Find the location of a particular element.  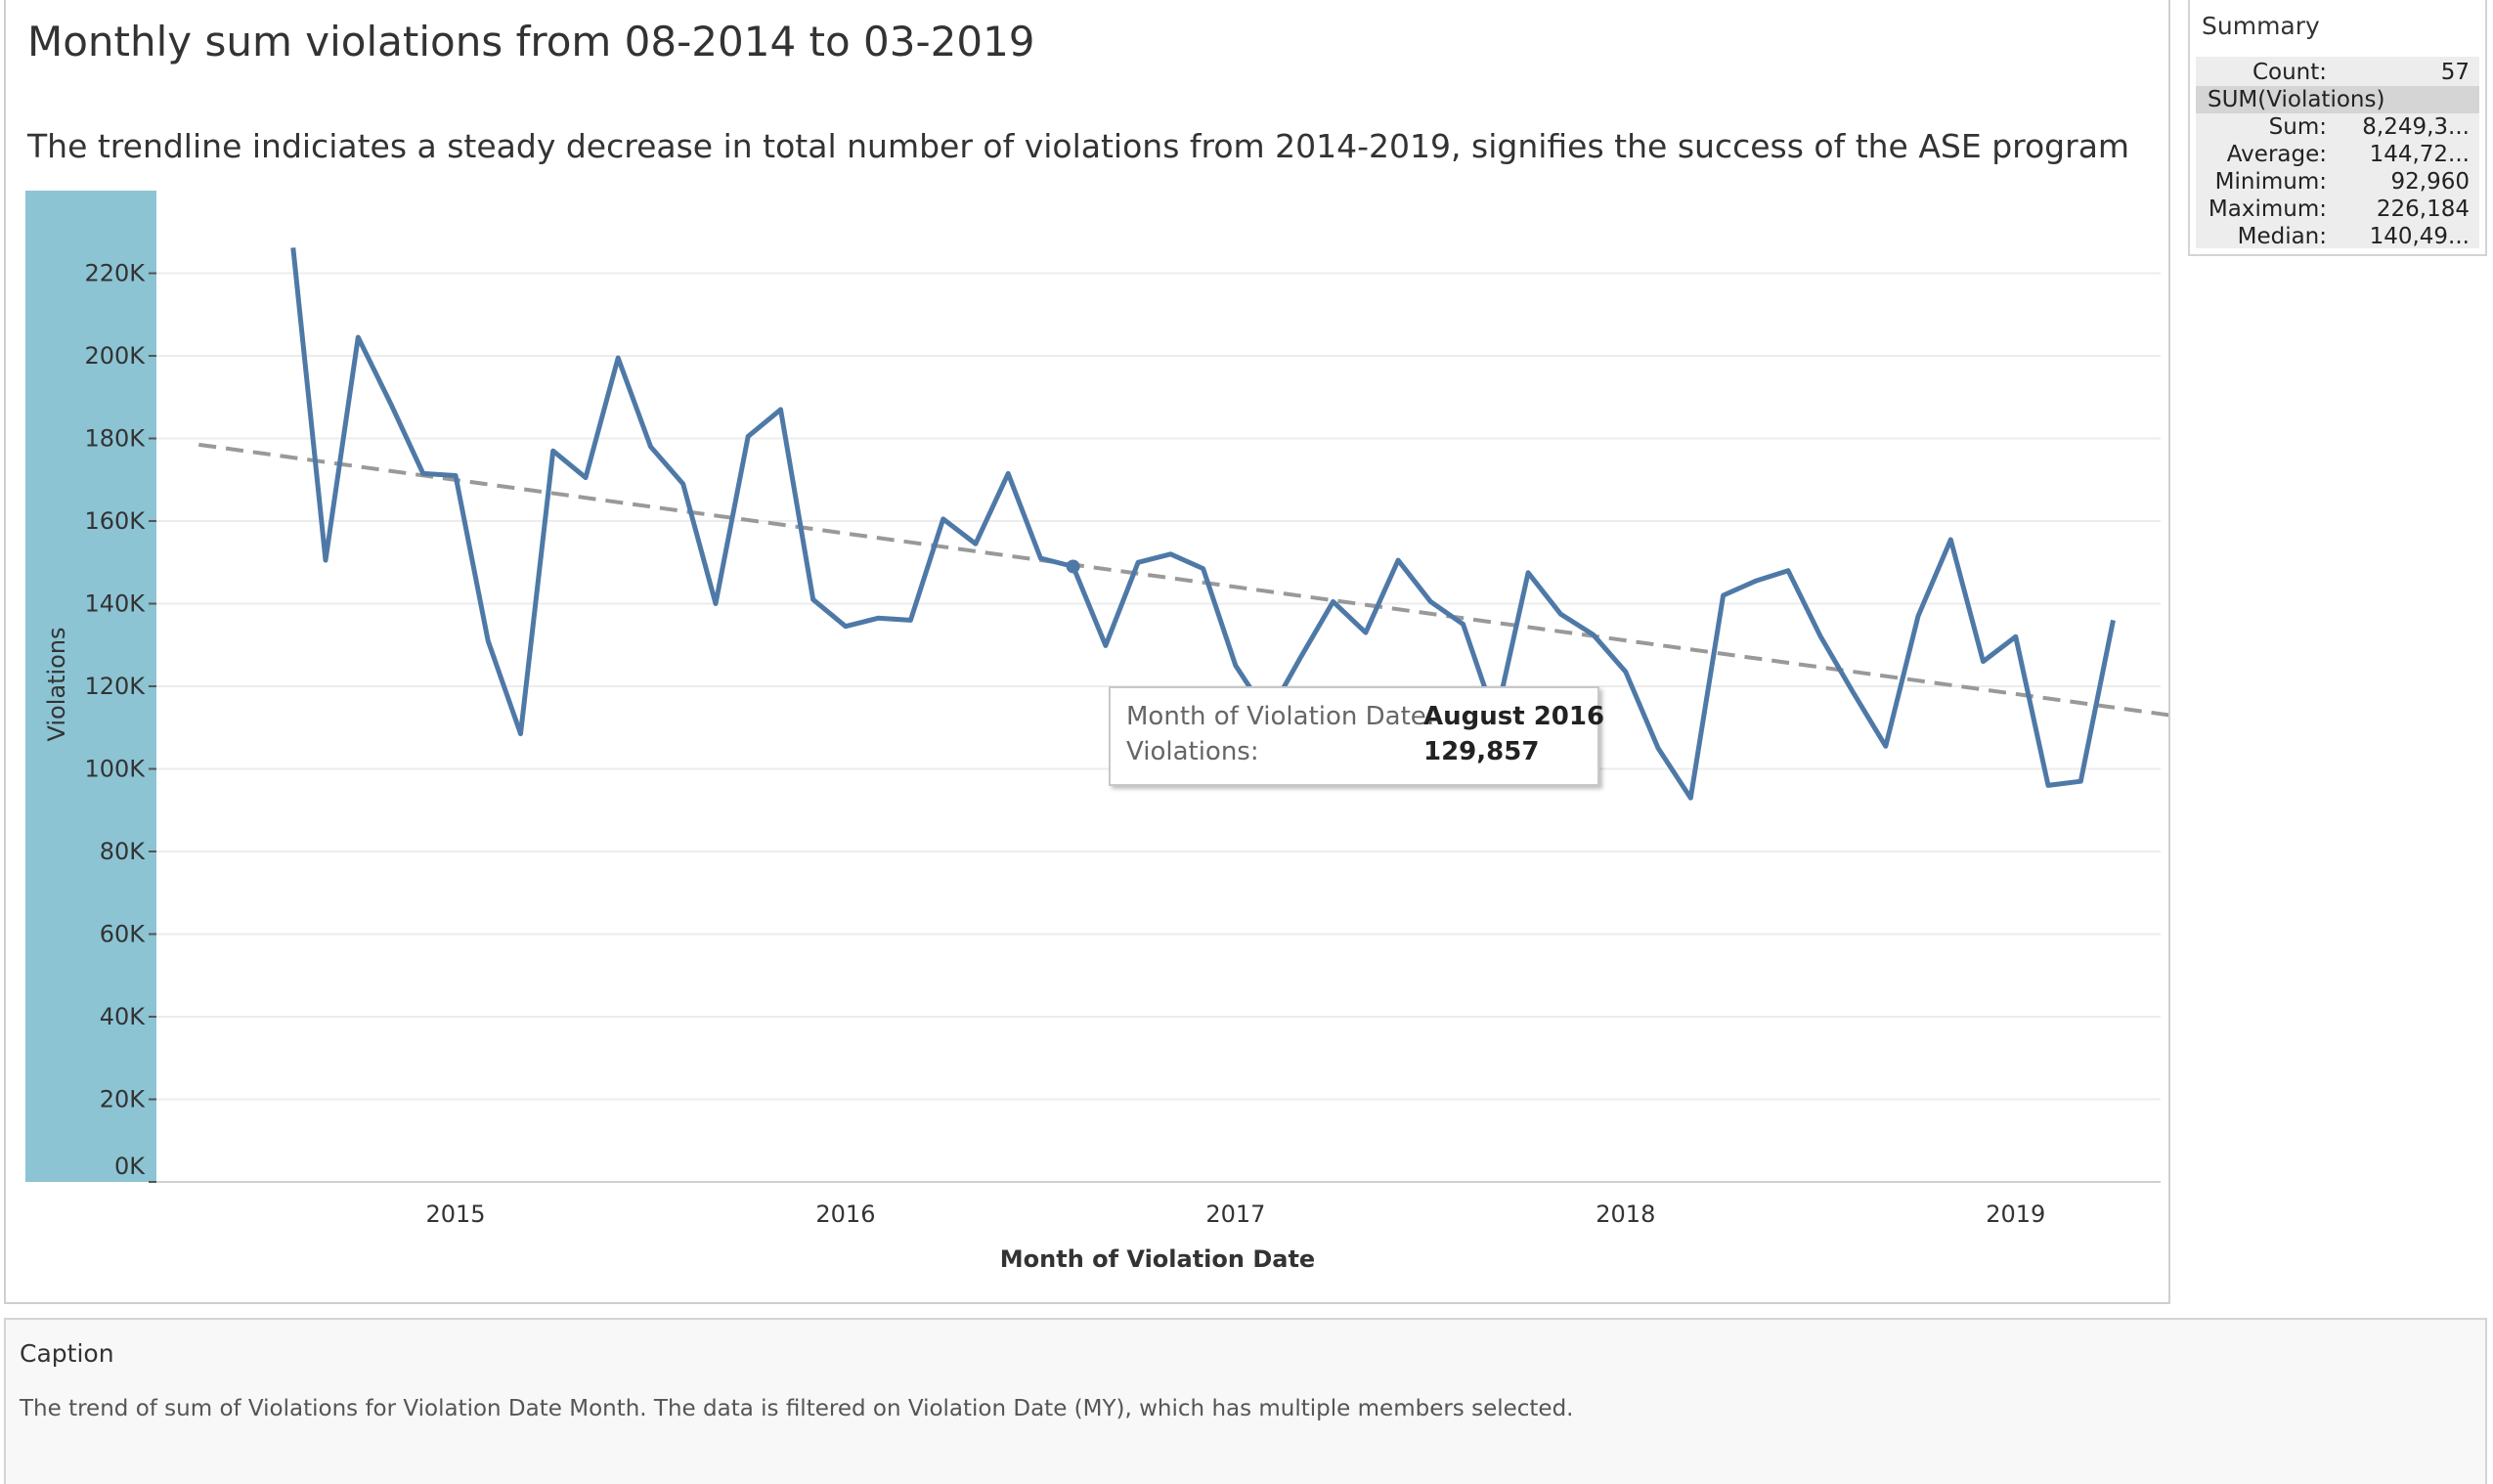

summary-row-maximum: Maximum: 226,184 is located at coordinates (2337, 209).